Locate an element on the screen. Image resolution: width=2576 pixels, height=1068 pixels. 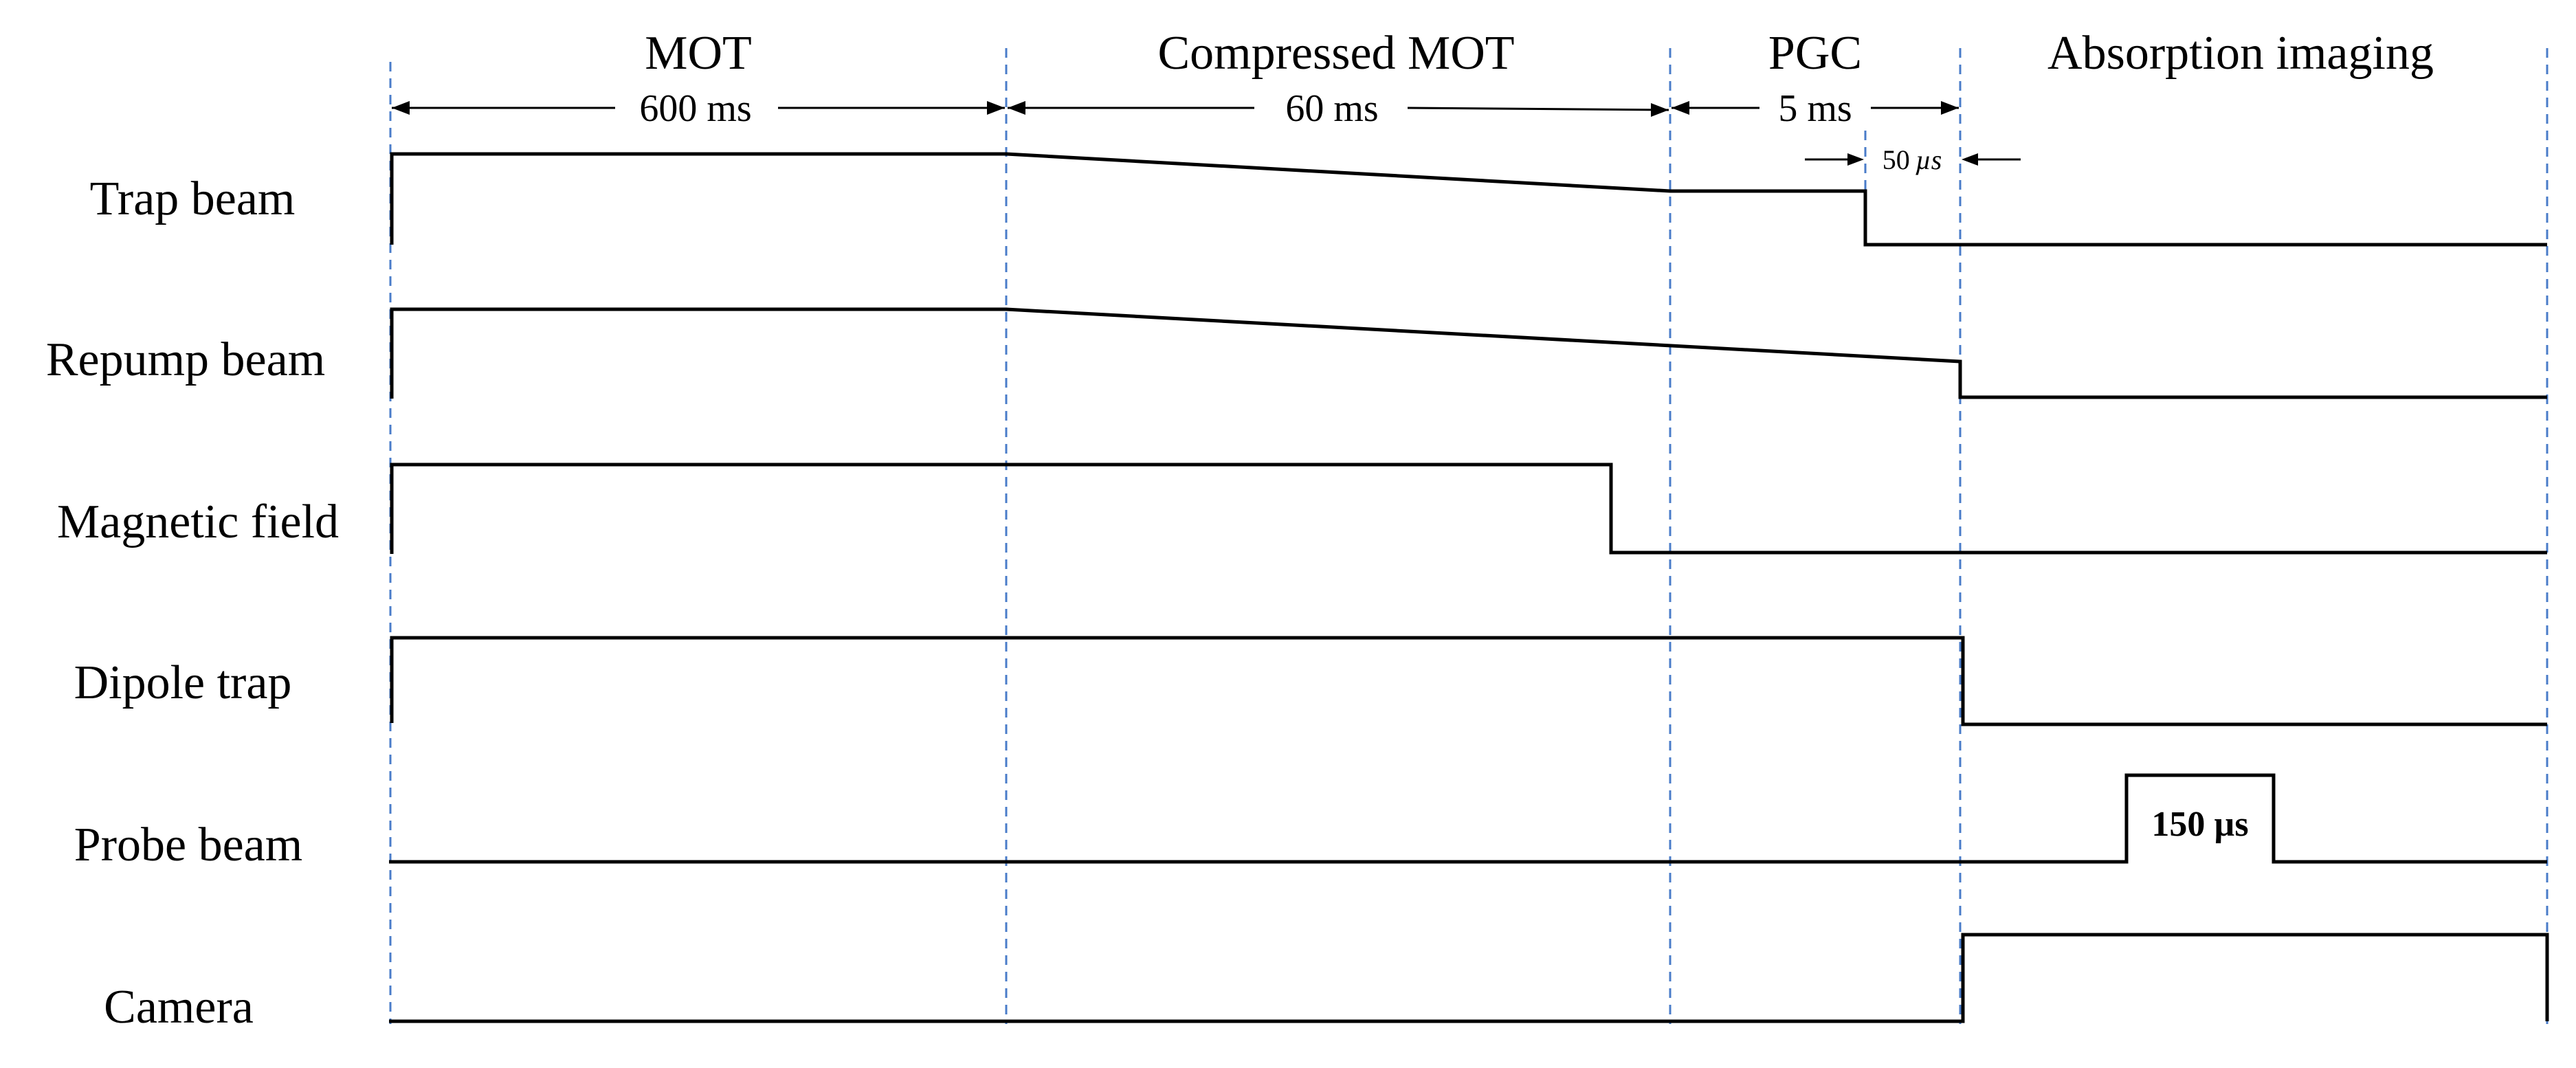
arrowhead-pgc-right is located at coordinates (1950, 108).